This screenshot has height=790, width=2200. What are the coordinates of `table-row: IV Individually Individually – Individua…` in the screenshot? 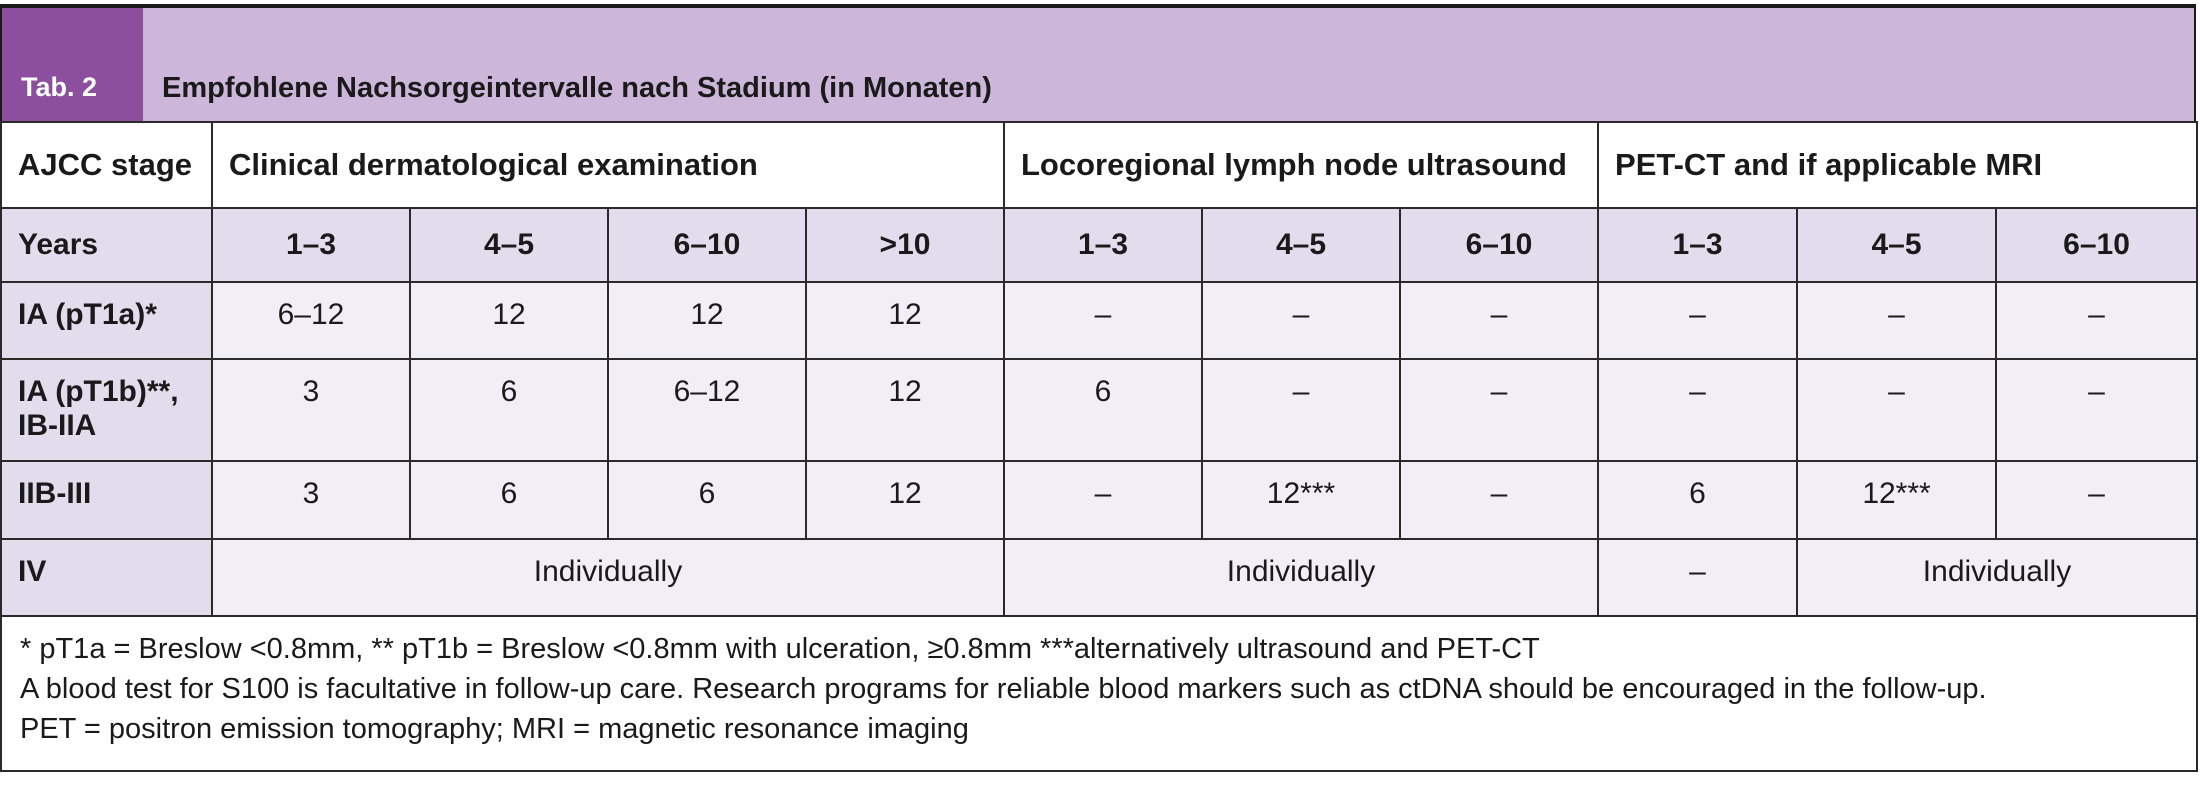 It's located at (1099, 577).